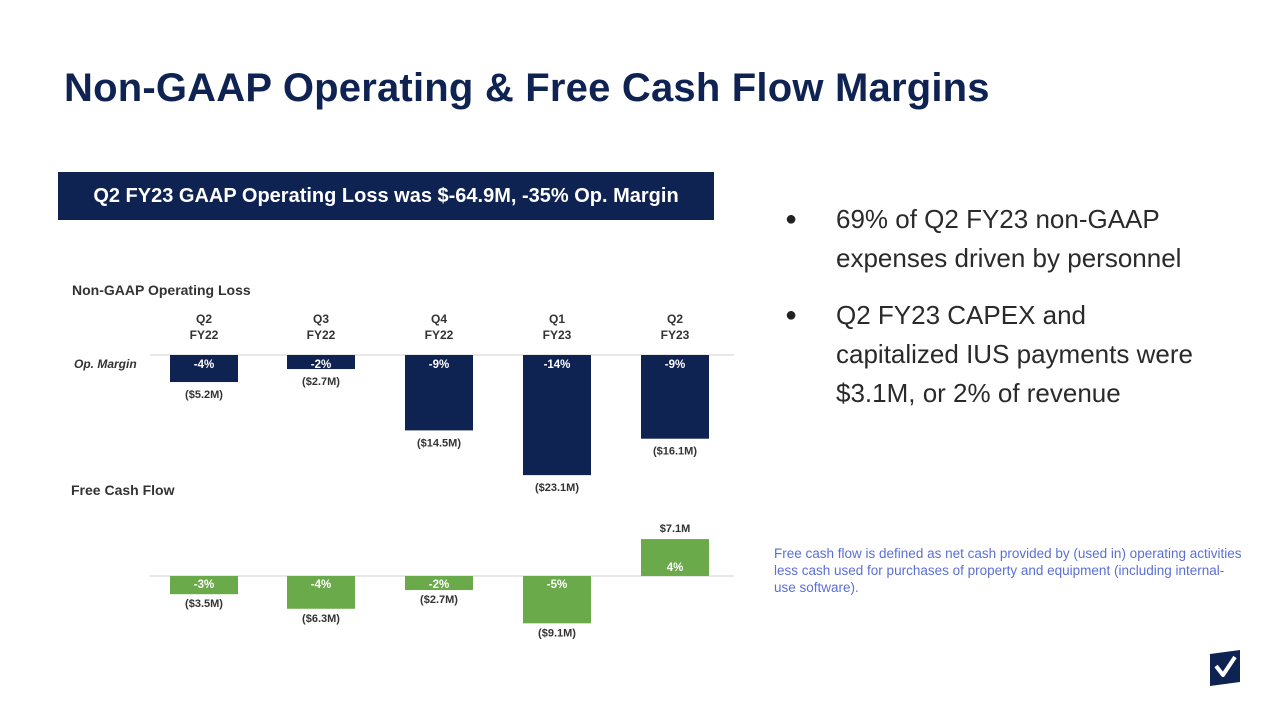 The width and height of the screenshot is (1280, 720). I want to click on category-label: Q1, so click(557, 319).